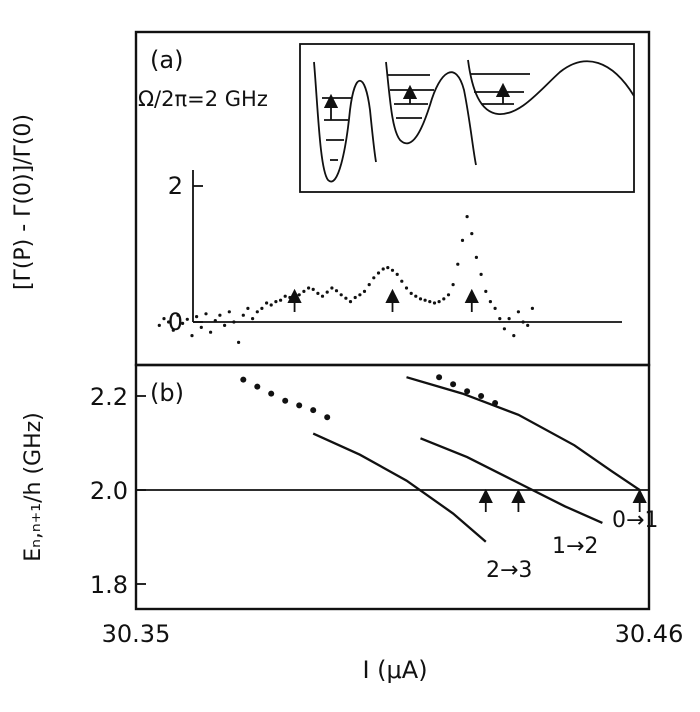 The image size is (700, 712). What do you see at coordinates (136, 634) in the screenshot?
I see `x-tick-label: 30.35` at bounding box center [136, 634].